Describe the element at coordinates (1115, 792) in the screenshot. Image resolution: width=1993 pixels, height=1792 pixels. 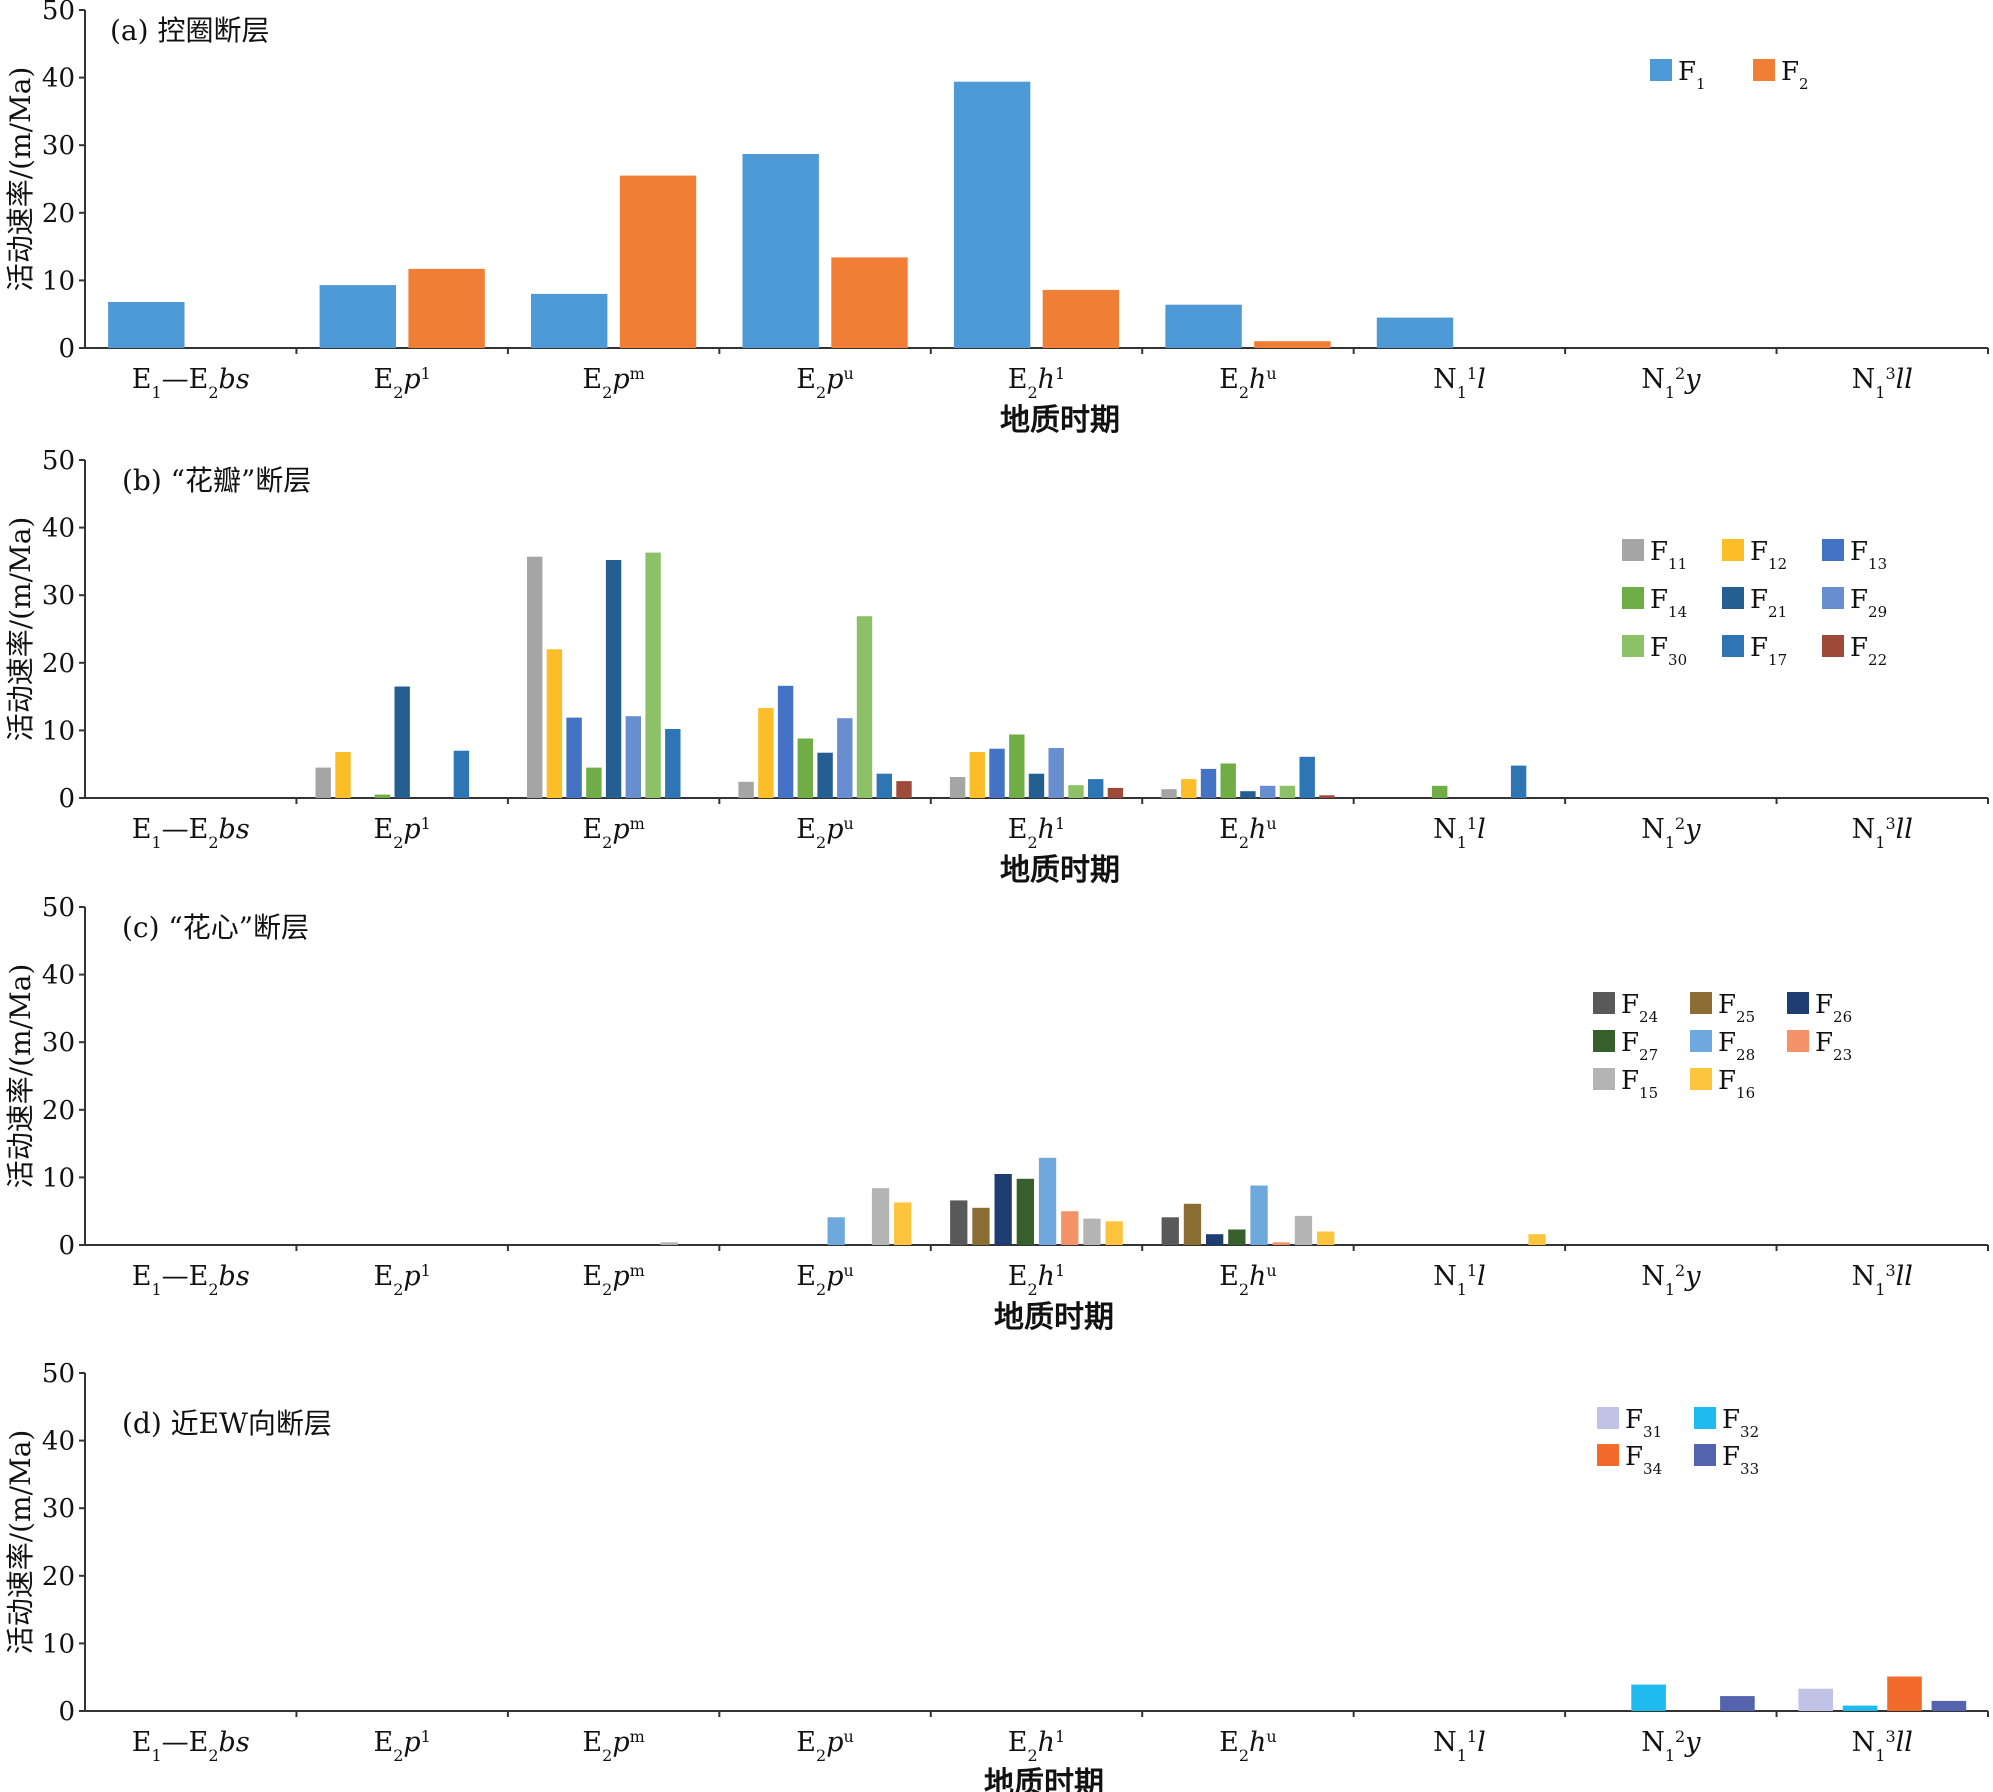
I see `bar-F22-E2h1` at that location.